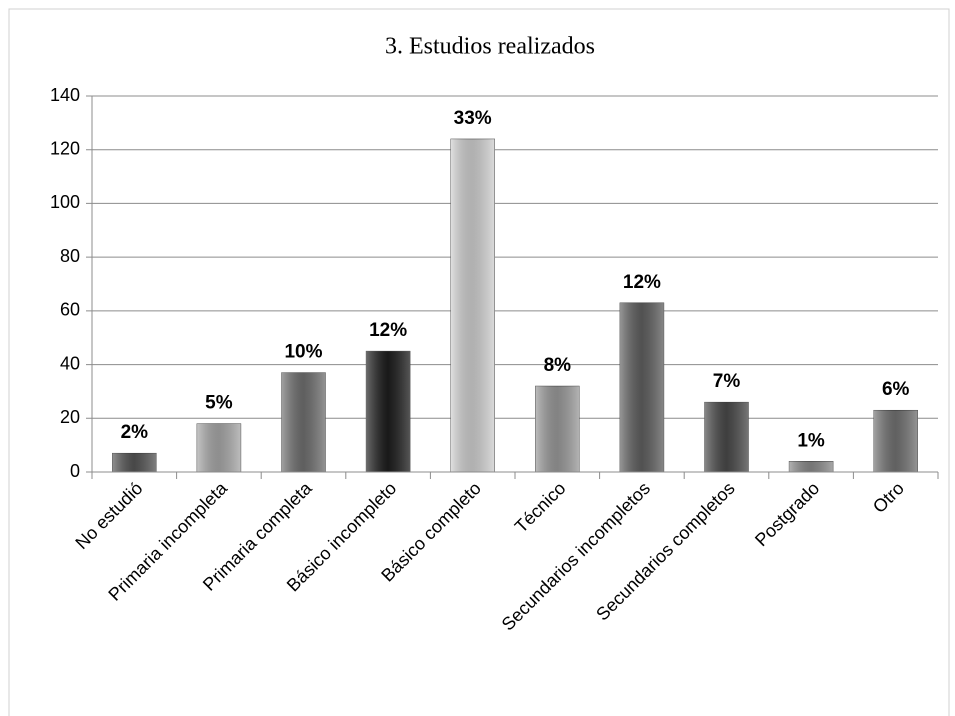 The height and width of the screenshot is (716, 955). Describe the element at coordinates (65, 95) in the screenshot. I see `y-tick-label: 140` at that location.